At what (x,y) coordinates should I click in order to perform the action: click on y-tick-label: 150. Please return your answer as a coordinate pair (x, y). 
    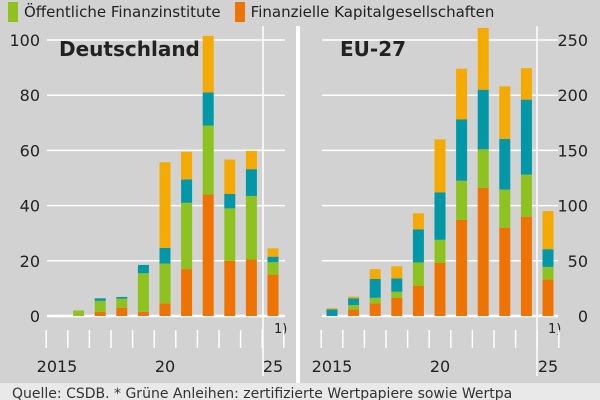
    Looking at the image, I should click on (572, 150).